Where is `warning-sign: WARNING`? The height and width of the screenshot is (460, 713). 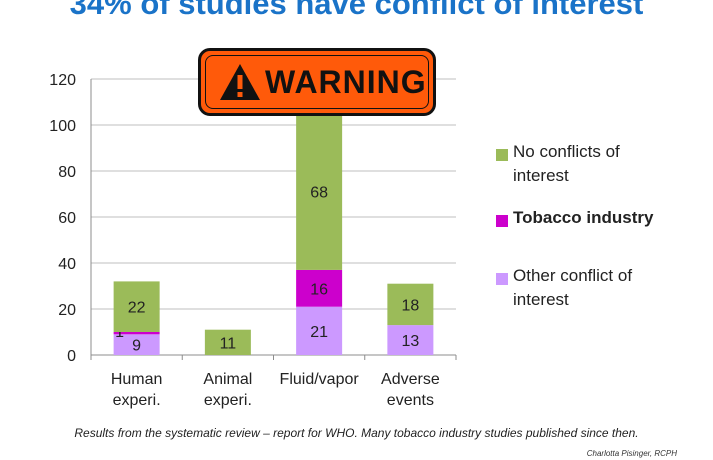
warning-sign: WARNING is located at coordinates (317, 82).